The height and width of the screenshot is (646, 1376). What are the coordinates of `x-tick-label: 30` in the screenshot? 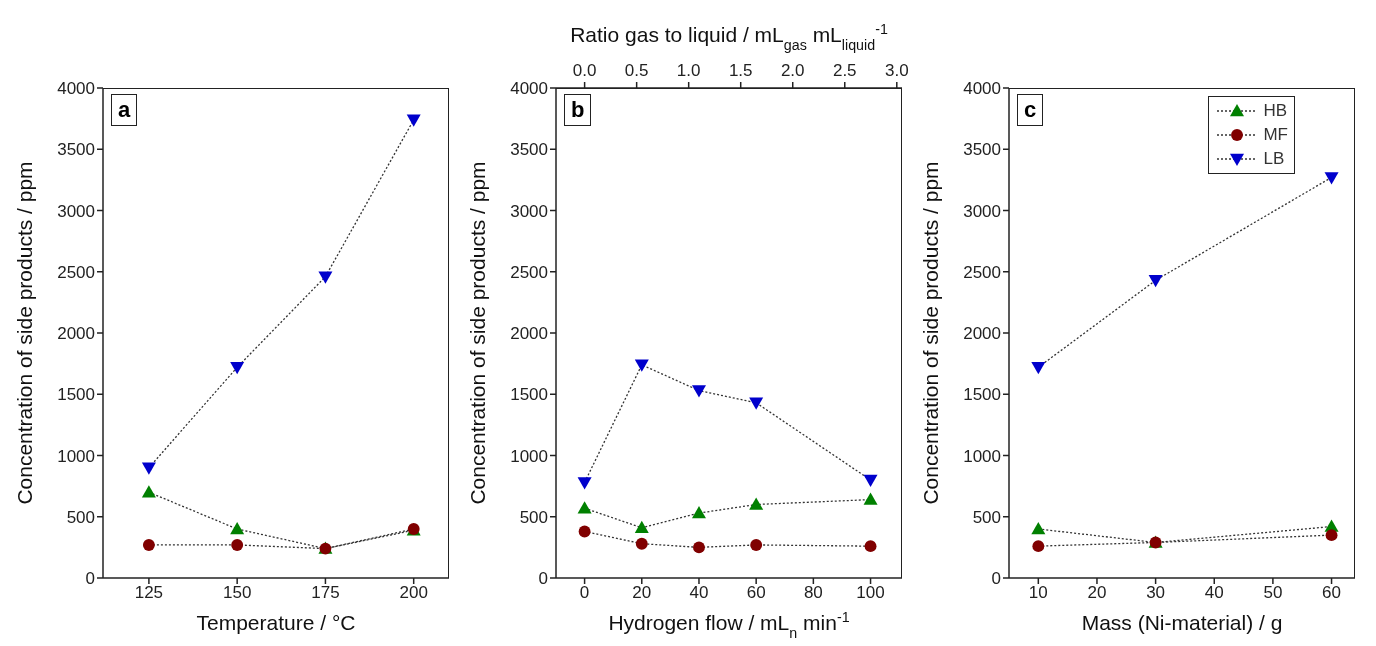 It's located at (1156, 593).